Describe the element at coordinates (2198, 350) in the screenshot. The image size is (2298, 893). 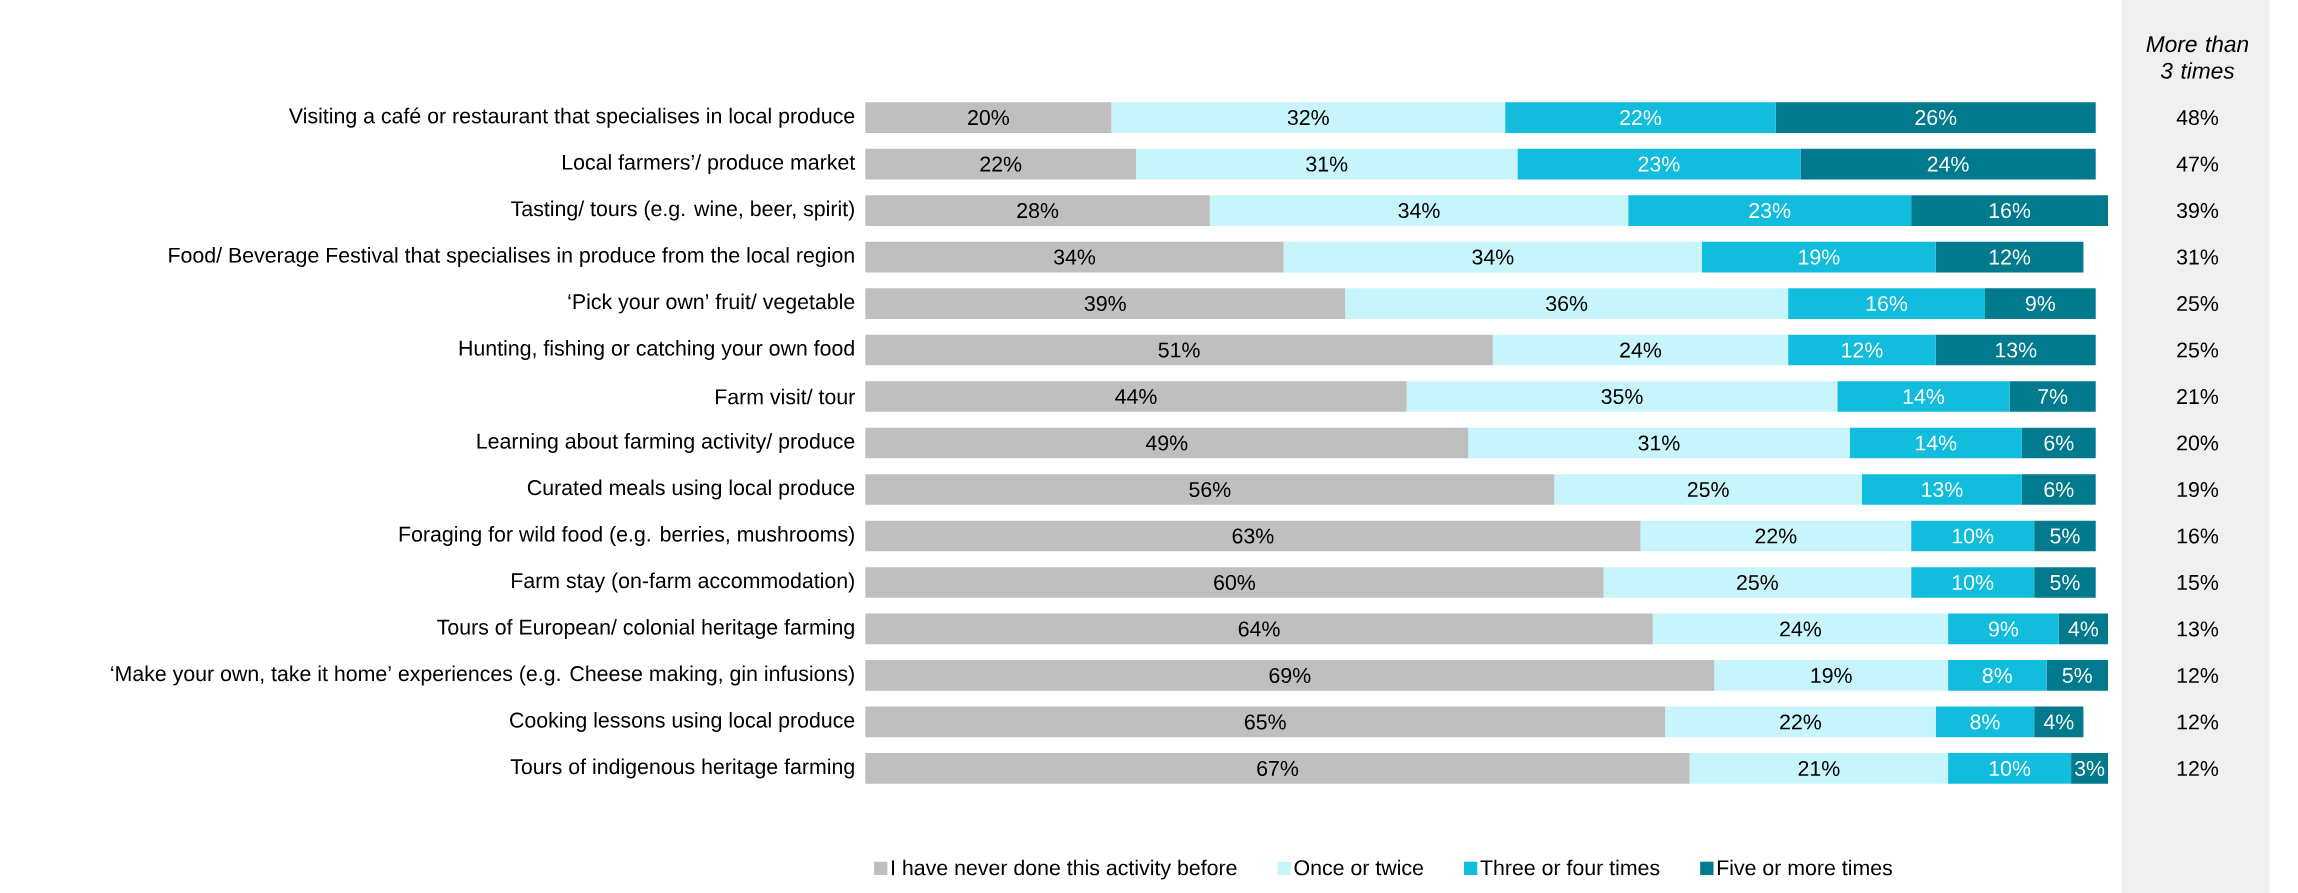
I see `text: 25%` at that location.